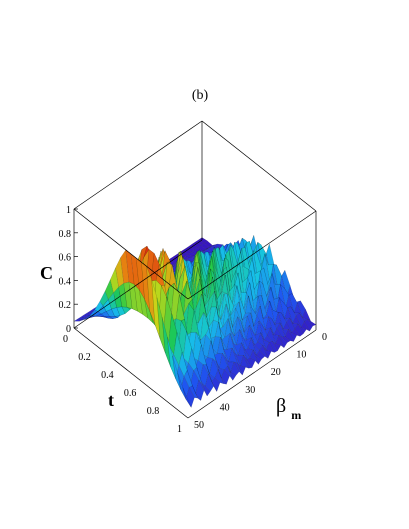  I want to click on beta-tick-label: 40, so click(225, 407).